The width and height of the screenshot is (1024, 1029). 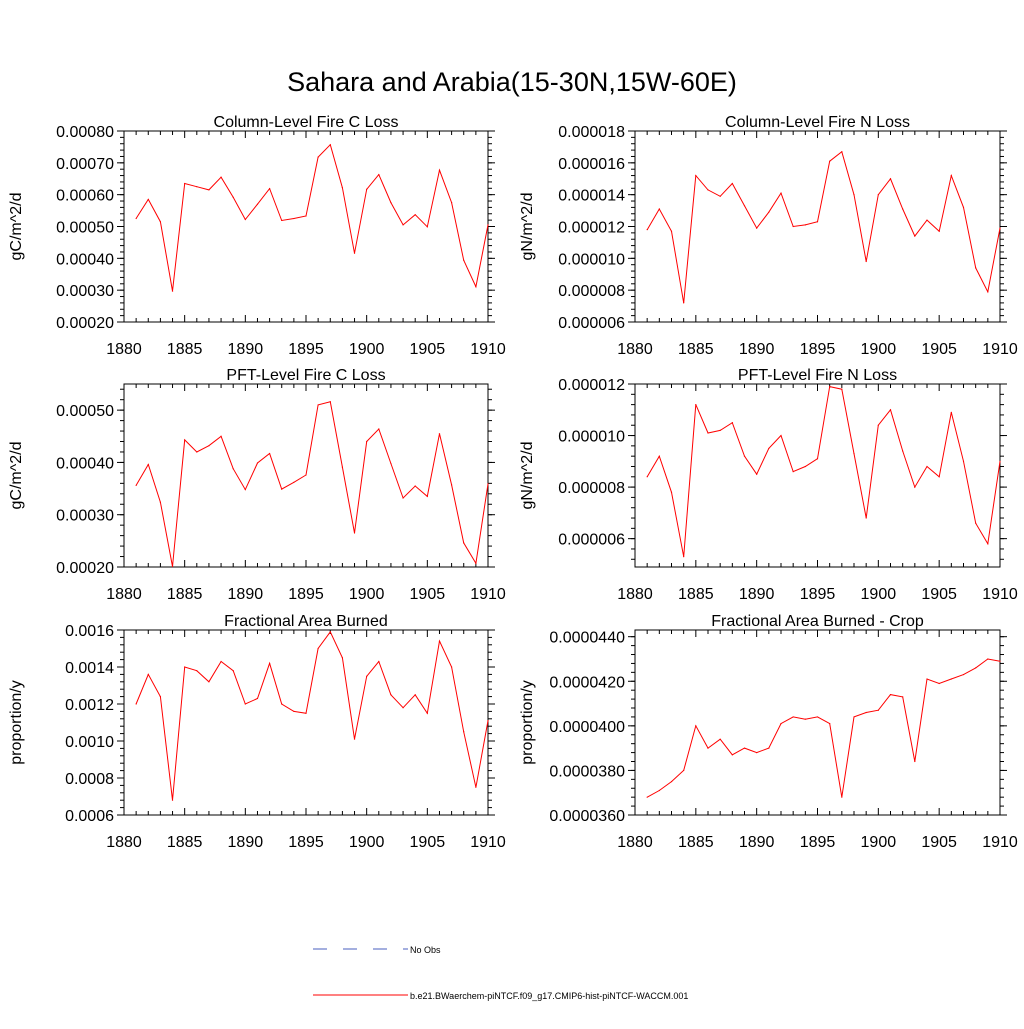 I want to click on panel-title: Column-Level Fire C Loss, so click(x=306, y=122).